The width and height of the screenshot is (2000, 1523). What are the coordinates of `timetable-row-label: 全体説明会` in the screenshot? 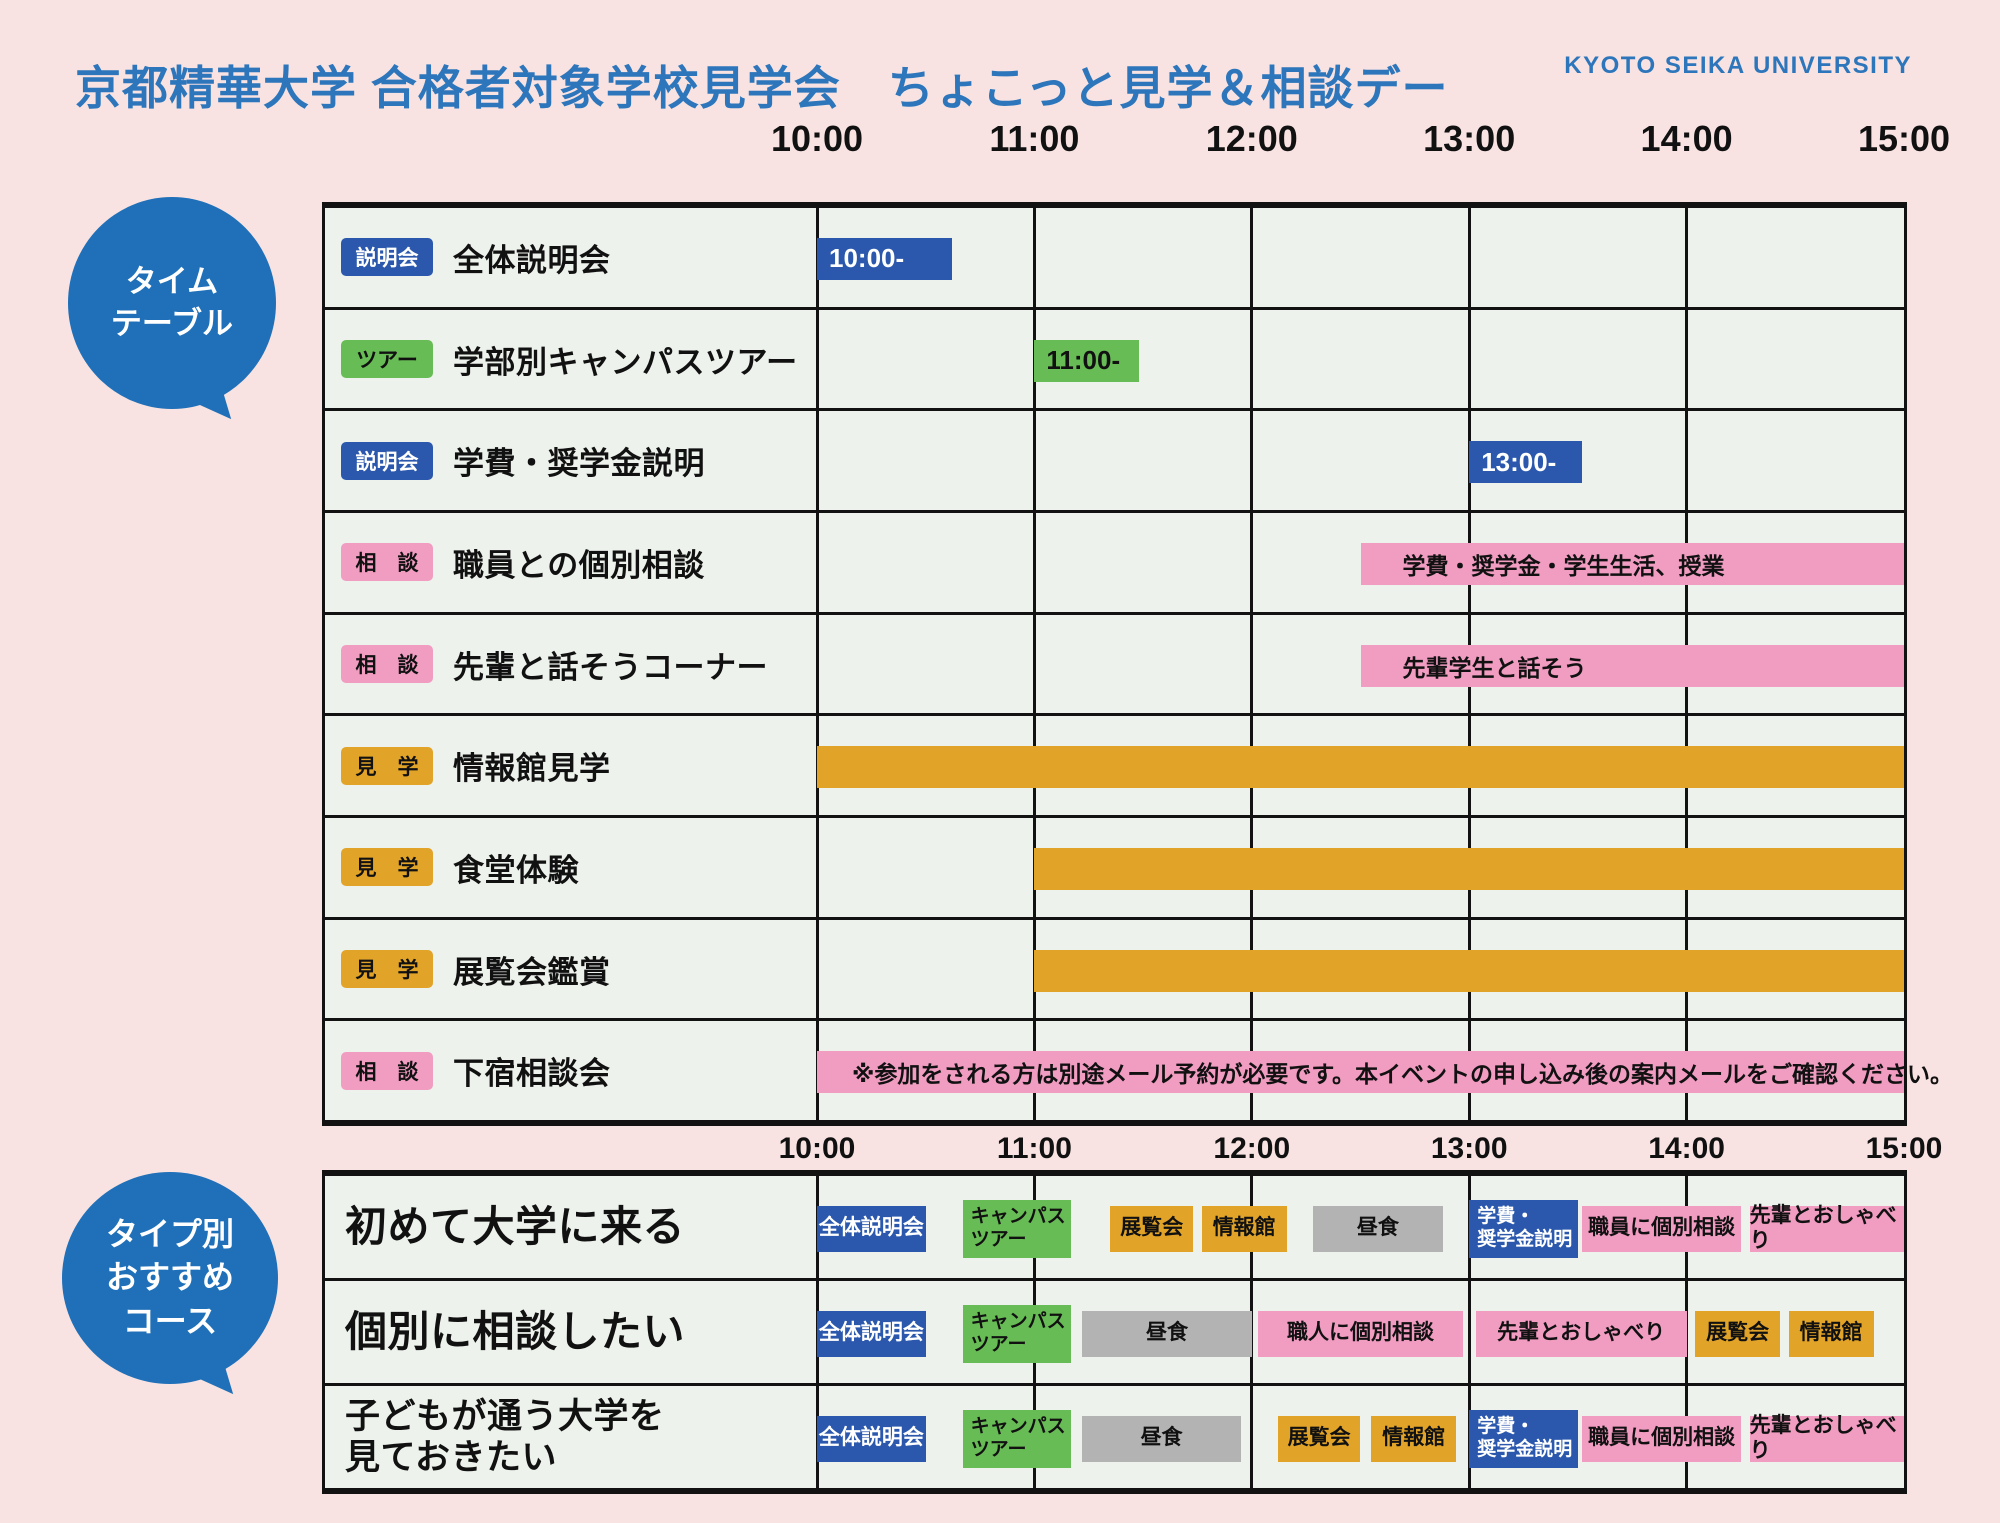 It's located at (532, 260).